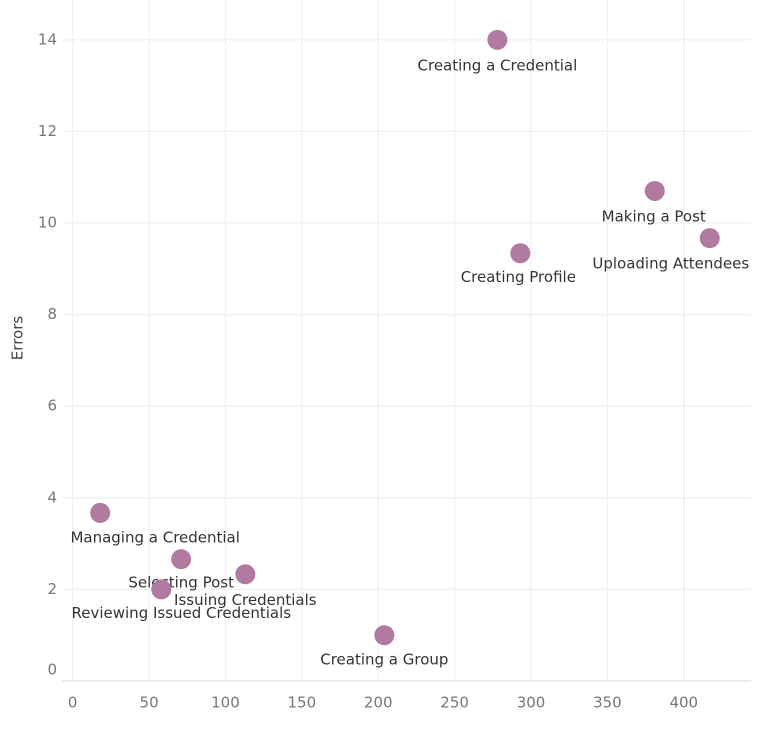 This screenshot has width=761, height=733. Describe the element at coordinates (154, 537) in the screenshot. I see `point-label: Managing a Credential` at that location.